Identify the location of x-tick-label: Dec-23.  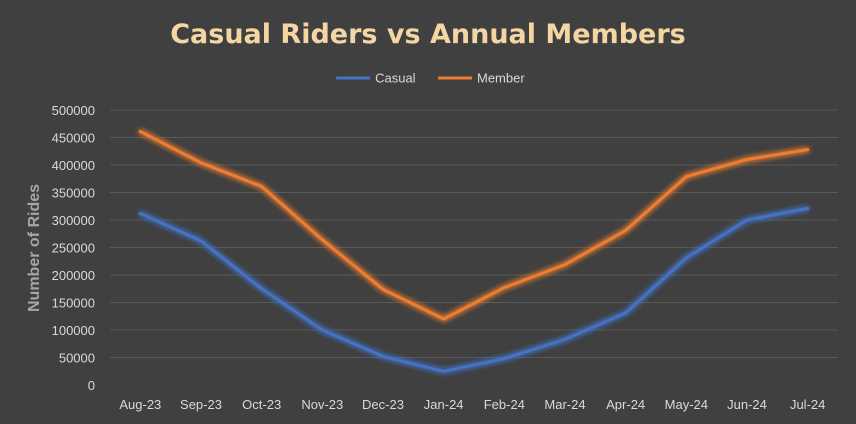
(383, 404).